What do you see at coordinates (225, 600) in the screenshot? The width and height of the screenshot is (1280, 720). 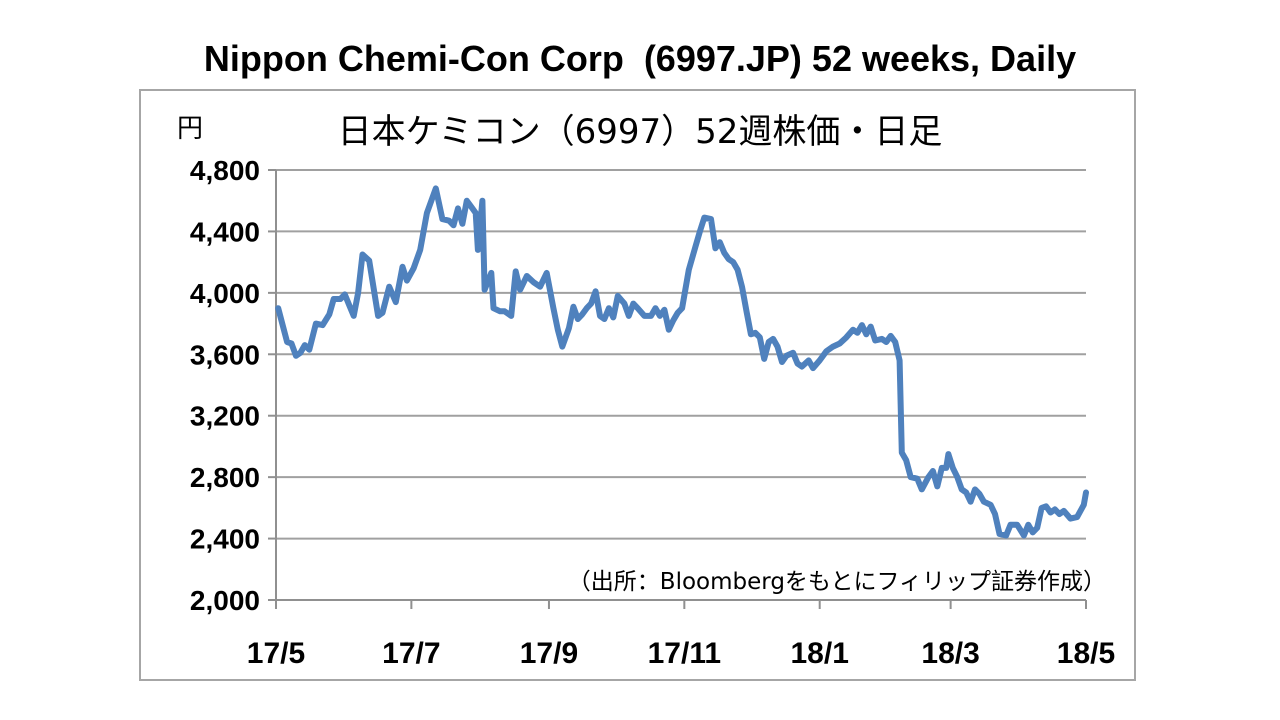 I see `y-tick-label: 2,000` at bounding box center [225, 600].